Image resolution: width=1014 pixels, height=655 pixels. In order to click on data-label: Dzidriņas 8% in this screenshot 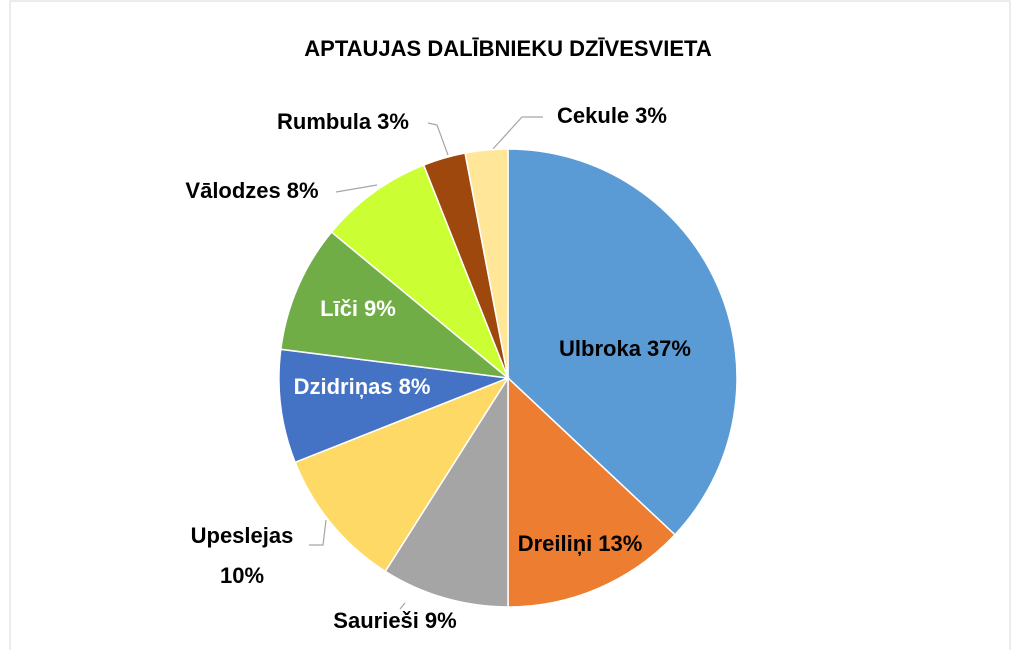, I will do `click(362, 386)`.